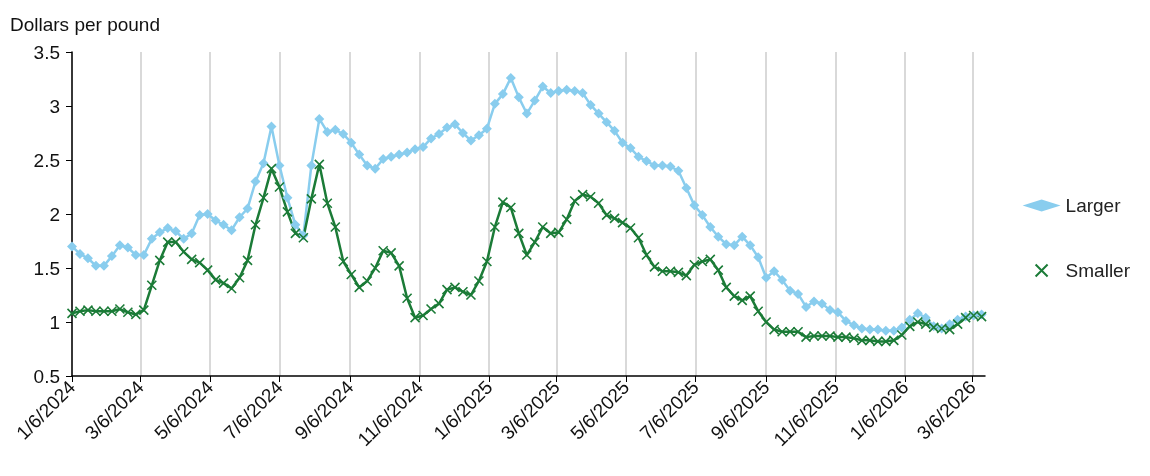  Describe the element at coordinates (54, 214) in the screenshot. I see `y-tick-label: 2` at that location.